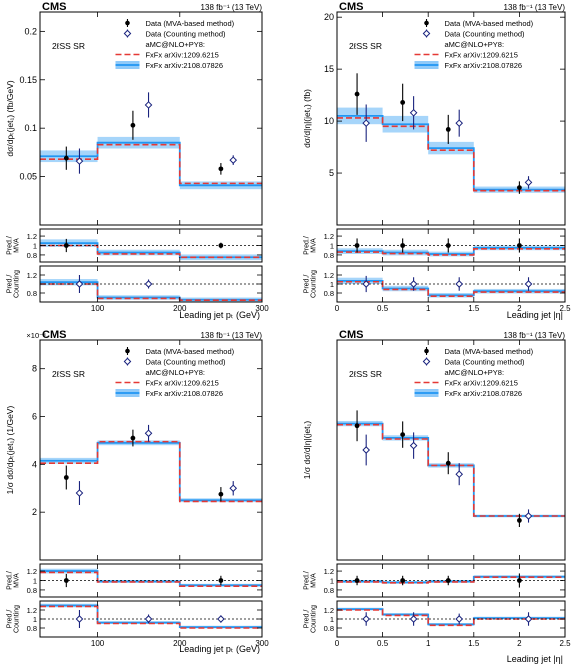  What do you see at coordinates (180, 308) in the screenshot?
I see `x-tick-label: 200` at bounding box center [180, 308].